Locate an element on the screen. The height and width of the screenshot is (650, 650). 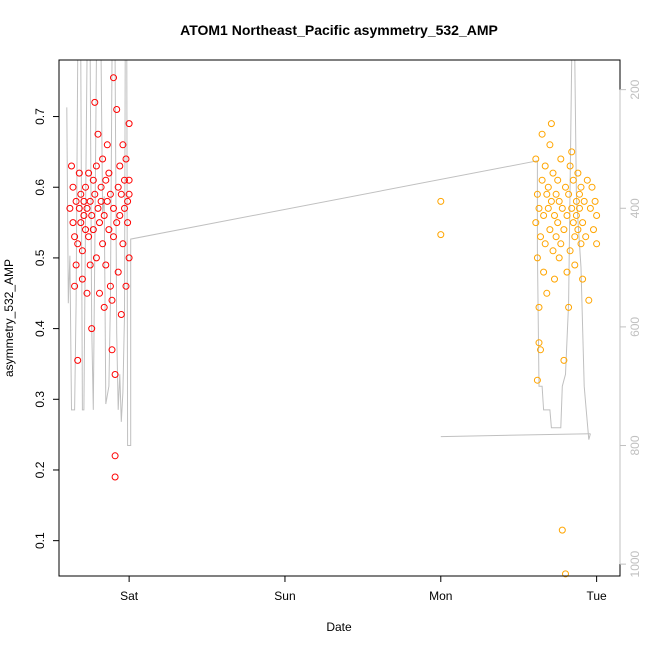
x-tick-label: Mon is located at coordinates (440, 596).